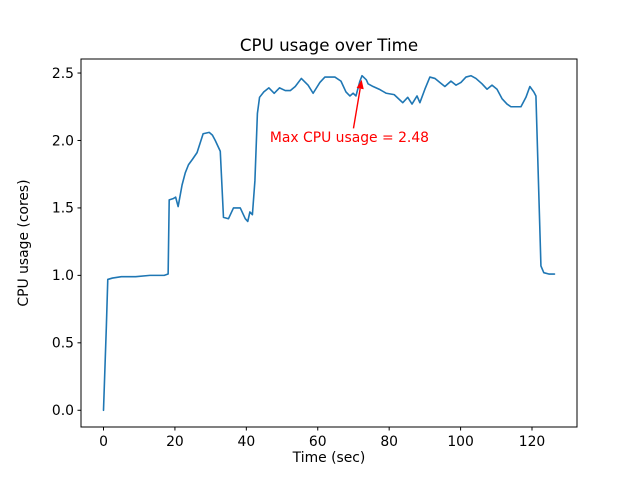 The height and width of the screenshot is (480, 640). What do you see at coordinates (103, 442) in the screenshot?
I see `x-tick-label: 0` at bounding box center [103, 442].